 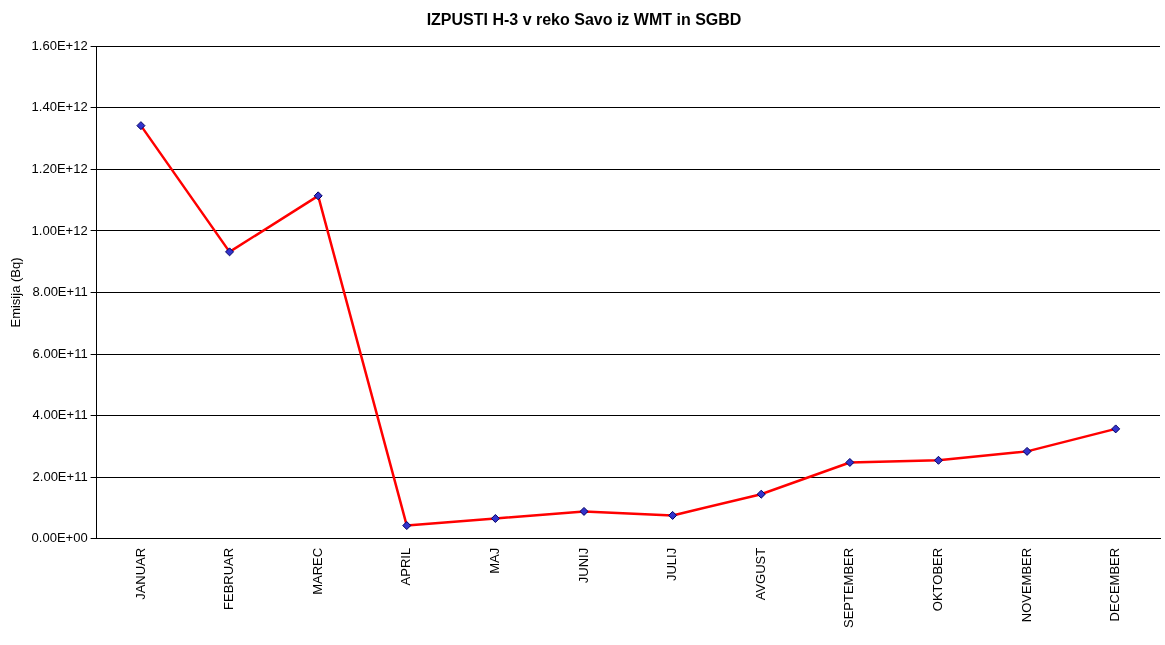 What do you see at coordinates (59, 45) in the screenshot?
I see `y-tick-label: 1.60E+12` at bounding box center [59, 45].